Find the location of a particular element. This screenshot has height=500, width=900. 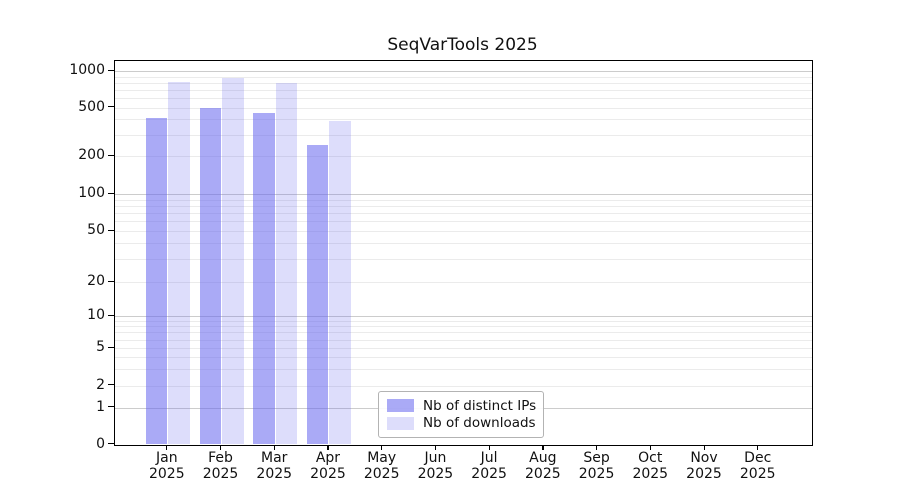

bar-nb-of-downloads-feb is located at coordinates (233, 261).